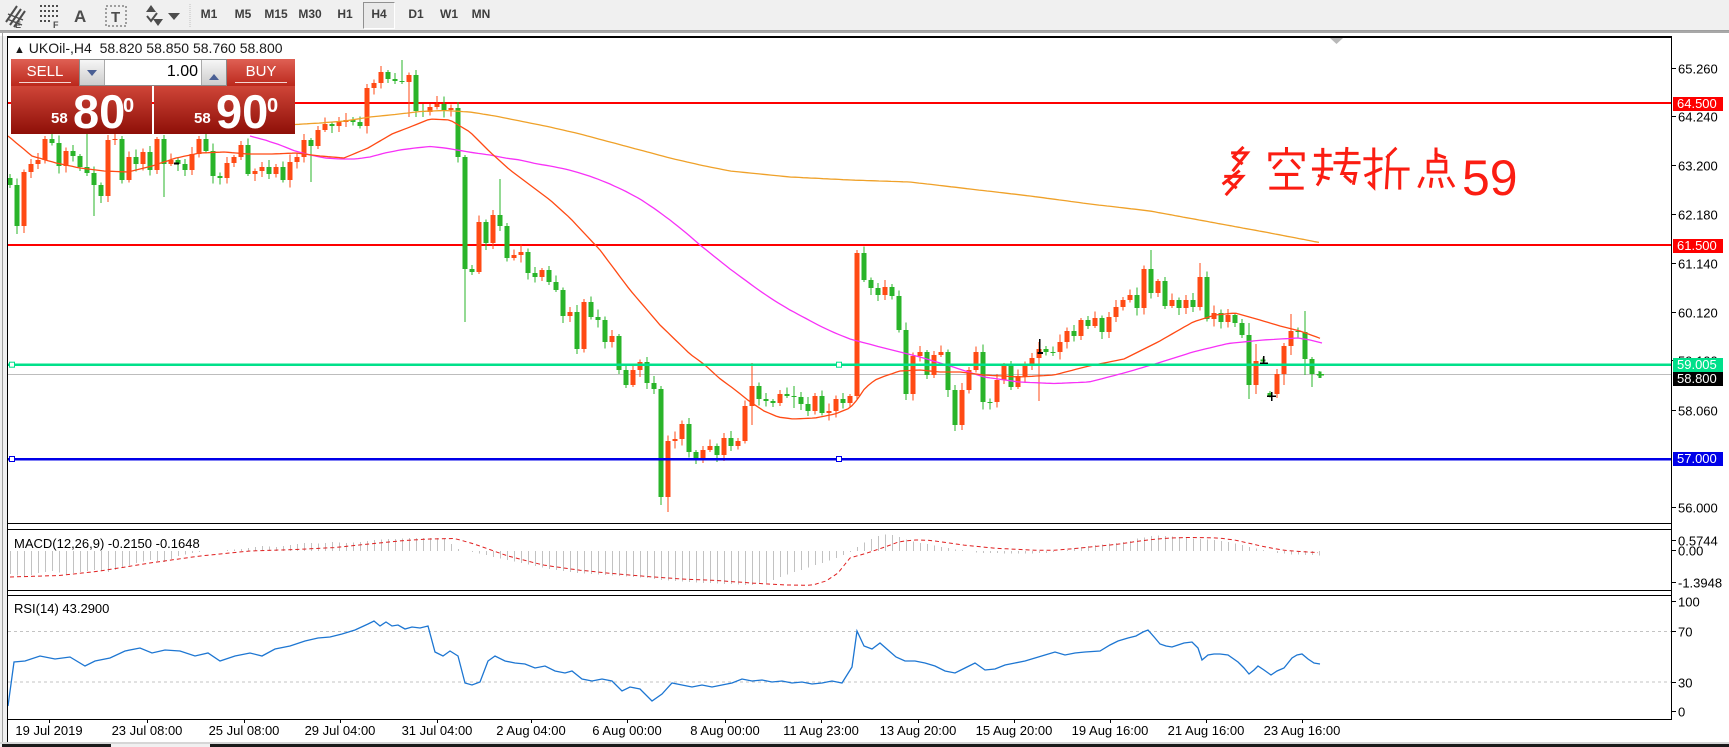 This screenshot has width=1729, height=747. I want to click on svg-text: T, so click(115, 17).